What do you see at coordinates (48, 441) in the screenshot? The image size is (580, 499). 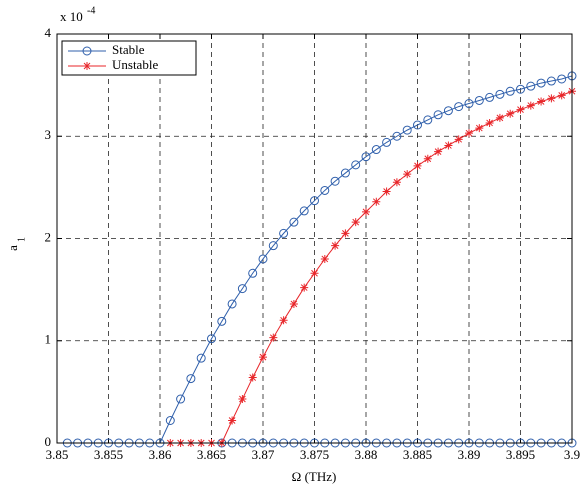 I see `y-tick-label: 0` at bounding box center [48, 441].